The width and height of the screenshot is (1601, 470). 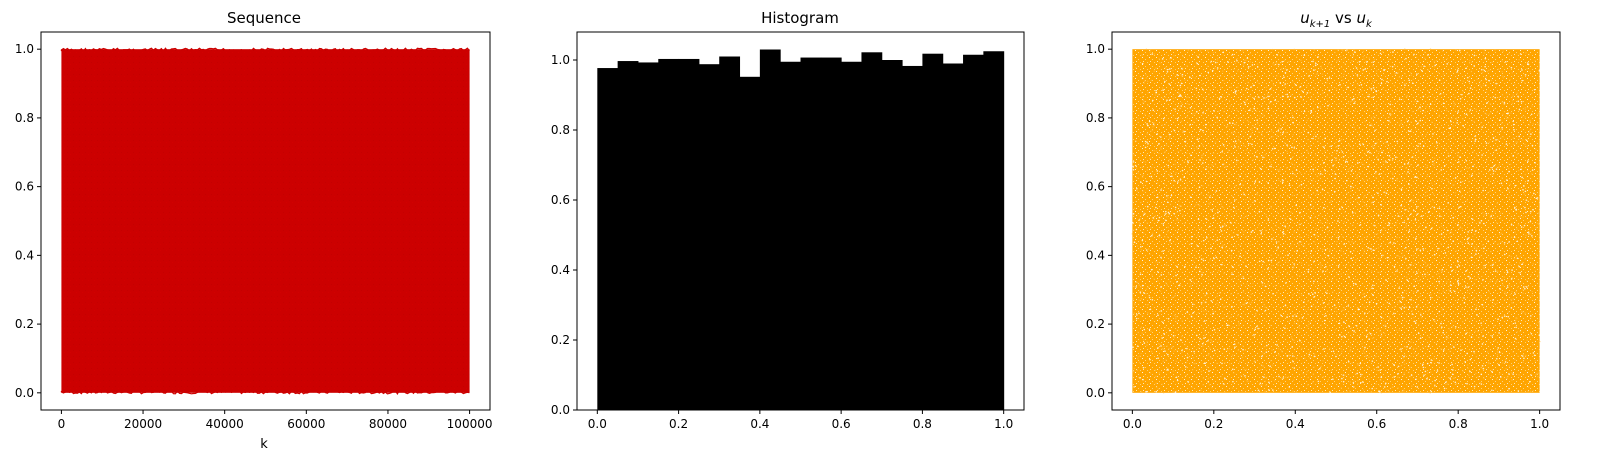 I want to click on histogram-ytick-label: 0.8, so click(x=560, y=130).